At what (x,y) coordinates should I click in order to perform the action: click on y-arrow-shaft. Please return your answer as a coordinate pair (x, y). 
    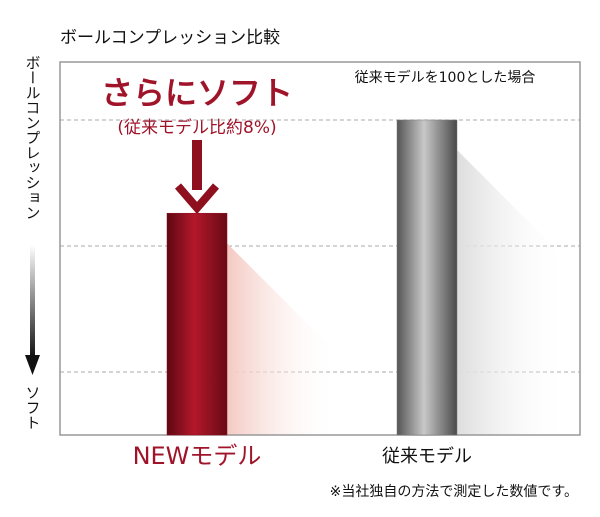
    Looking at the image, I should click on (32, 301).